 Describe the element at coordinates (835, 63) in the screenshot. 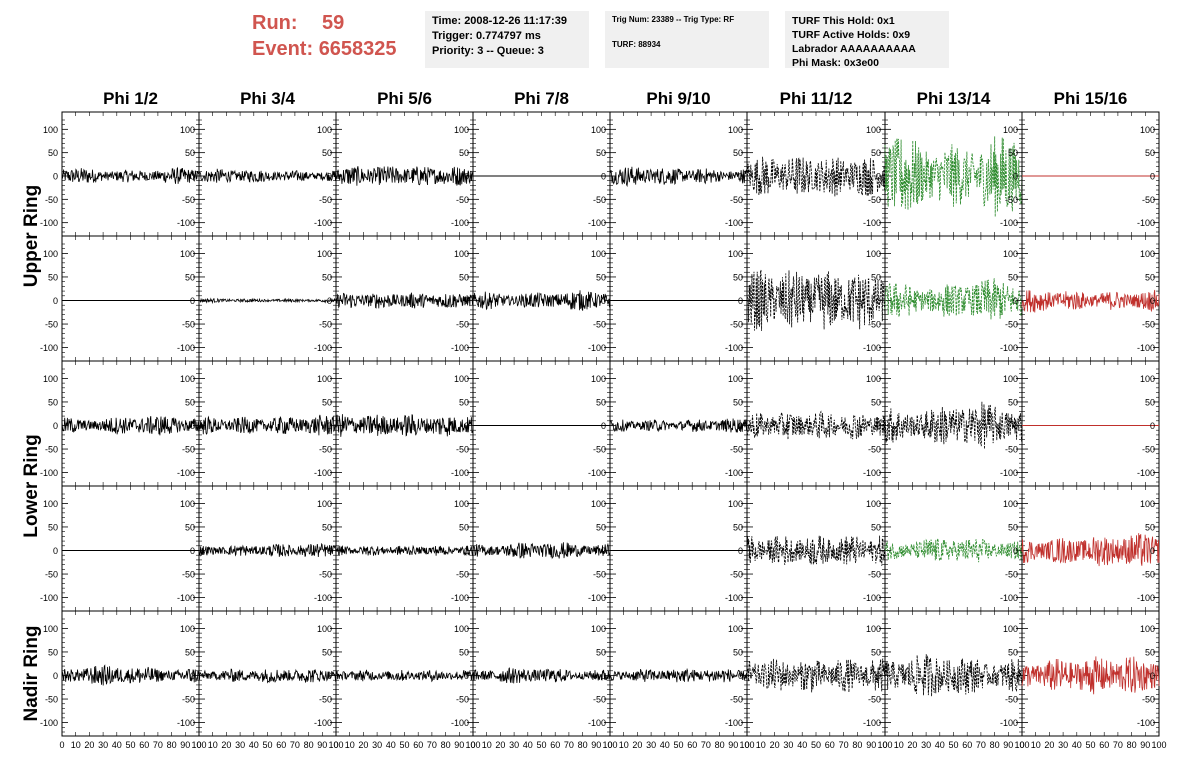

I see `phi-mask-text: Phi Mask: 0x3e00` at that location.